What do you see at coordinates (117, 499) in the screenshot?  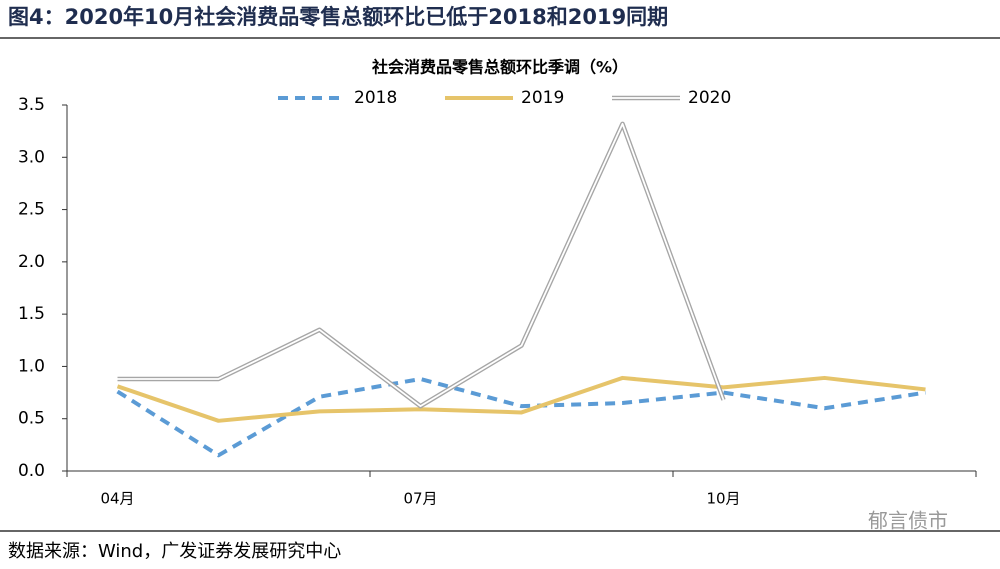 I see `x-tick-label: 04月` at bounding box center [117, 499].